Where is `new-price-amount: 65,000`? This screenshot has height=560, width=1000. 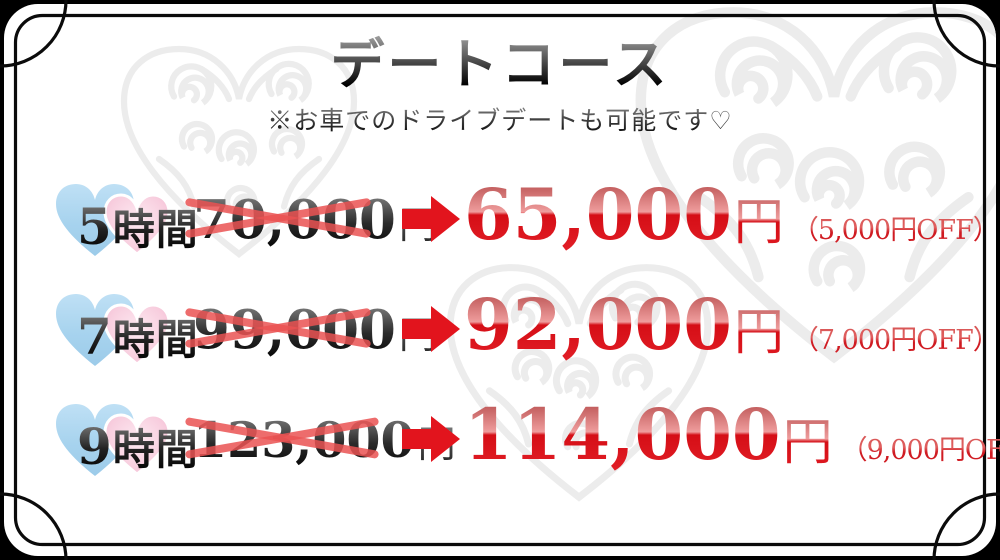 new-price-amount: 65,000 is located at coordinates (598, 214).